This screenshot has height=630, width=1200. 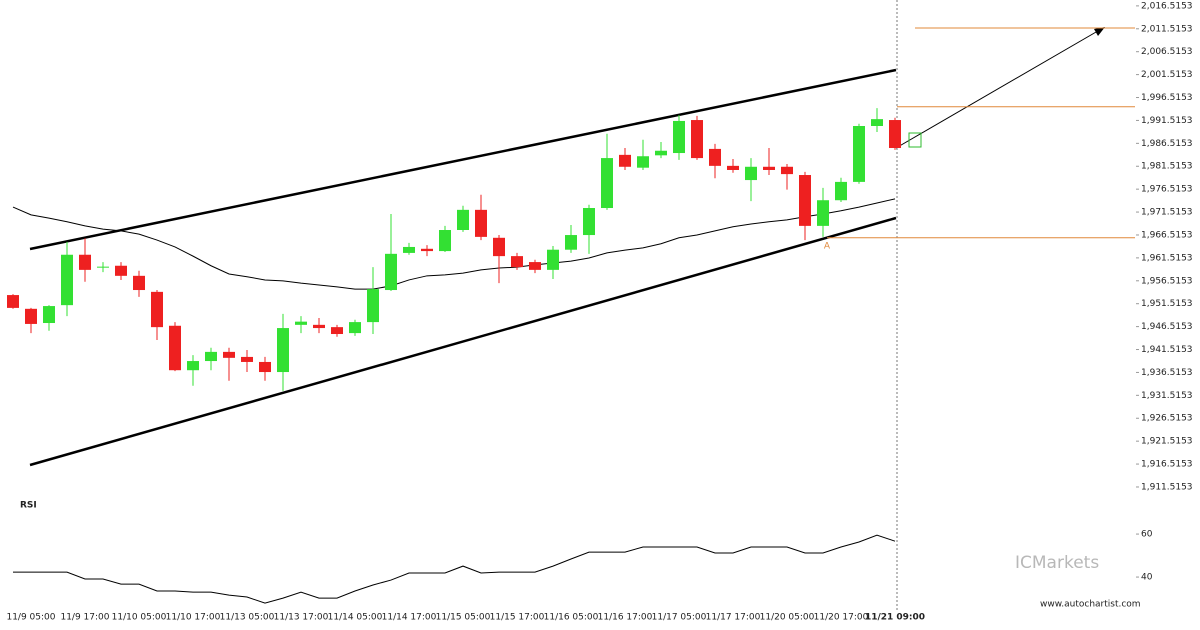 What do you see at coordinates (193, 618) in the screenshot?
I see `x-tick-label: 11/10 17:00` at bounding box center [193, 618].